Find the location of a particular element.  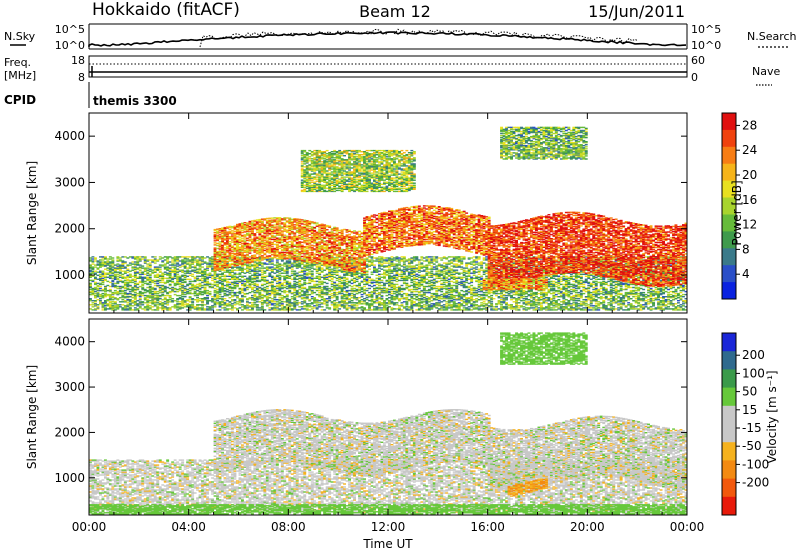

freq-tick-top: 18 is located at coordinates (78, 60).